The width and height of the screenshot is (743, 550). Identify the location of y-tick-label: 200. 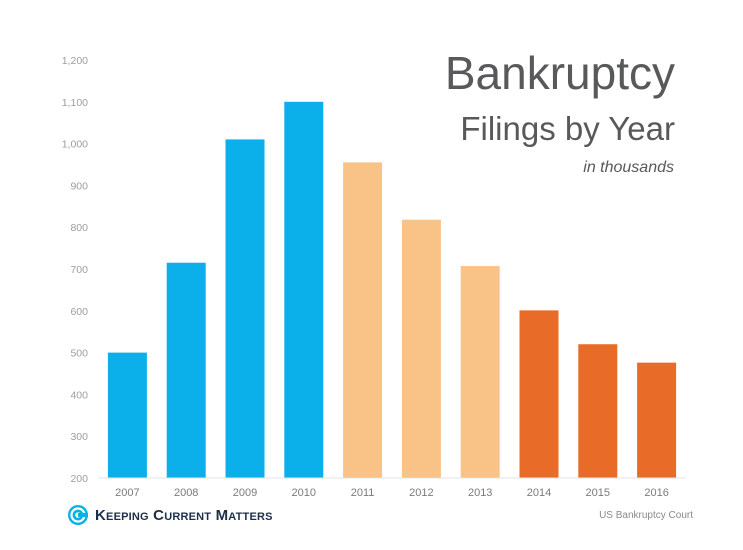
(79, 479).